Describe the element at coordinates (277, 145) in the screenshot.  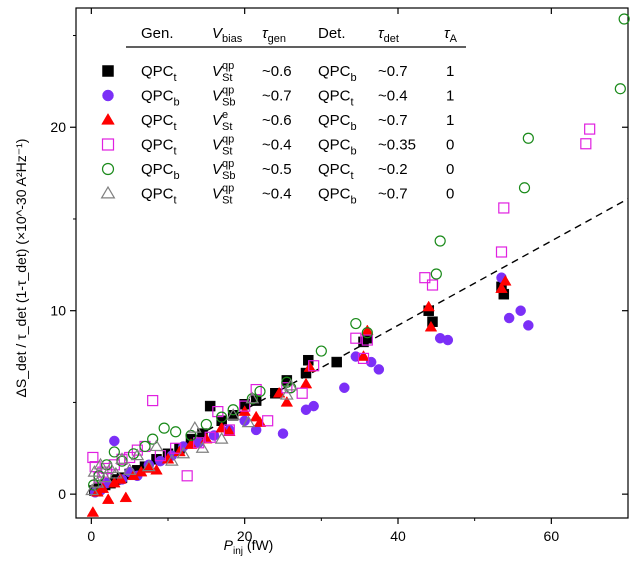
I see `legend-tau-gen: ~0.4` at that location.